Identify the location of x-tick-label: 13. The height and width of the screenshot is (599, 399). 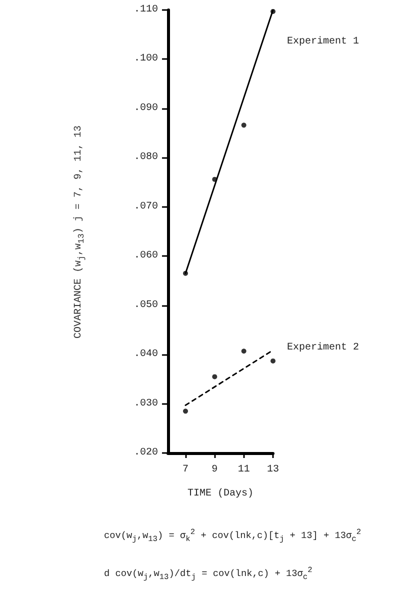
(273, 470).